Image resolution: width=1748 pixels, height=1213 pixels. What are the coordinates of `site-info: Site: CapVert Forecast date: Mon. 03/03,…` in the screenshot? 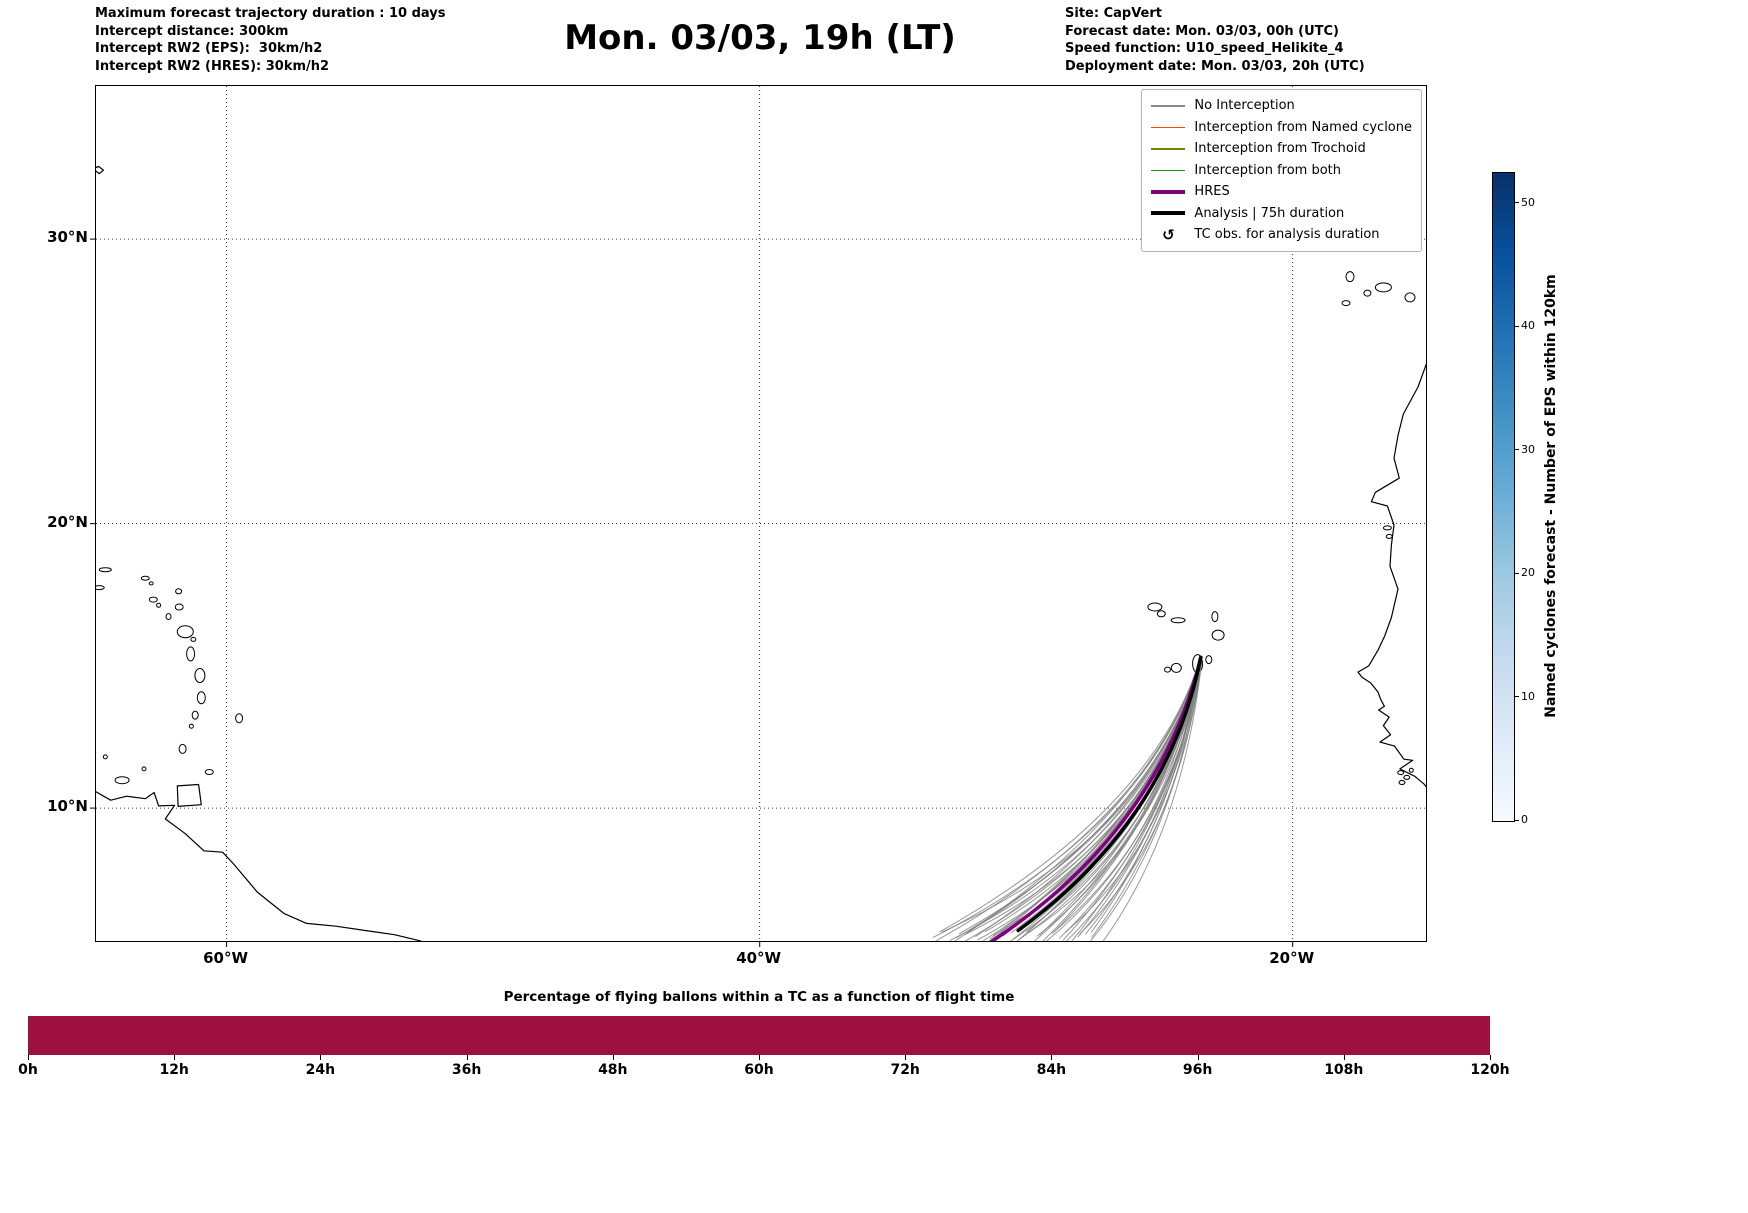 It's located at (1215, 40).